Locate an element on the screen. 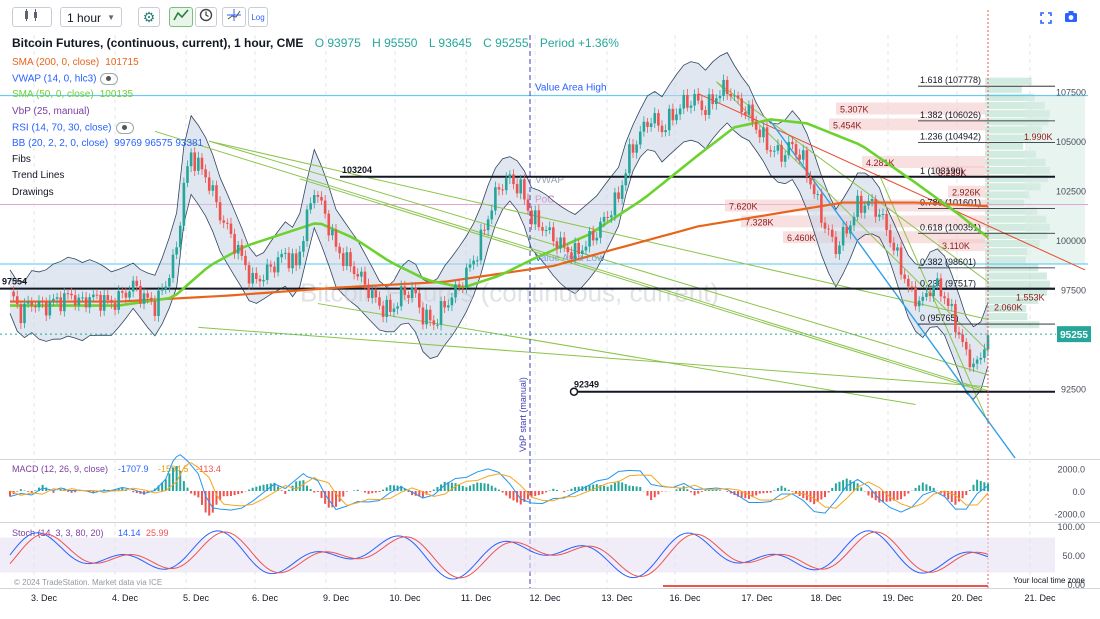  camera-icon is located at coordinates (1071, 16).